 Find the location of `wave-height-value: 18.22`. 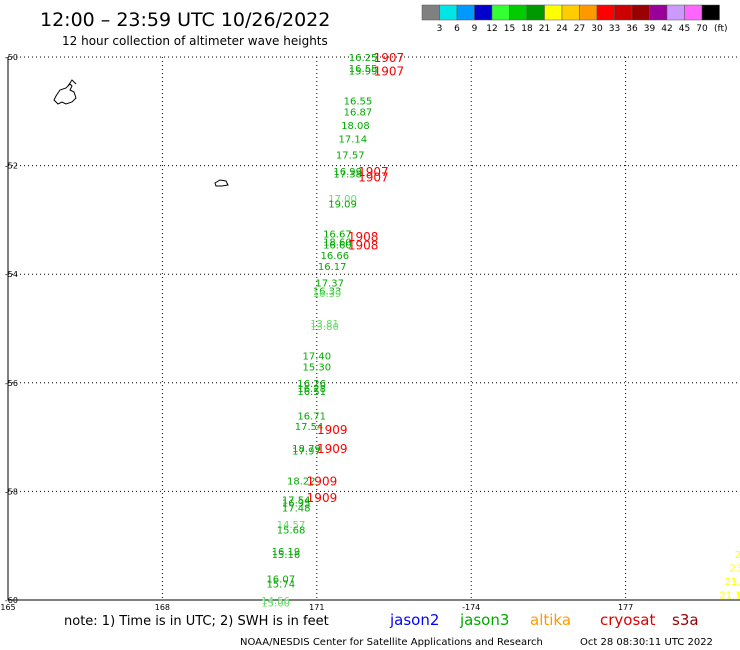

wave-height-value: 18.22 is located at coordinates (301, 482).